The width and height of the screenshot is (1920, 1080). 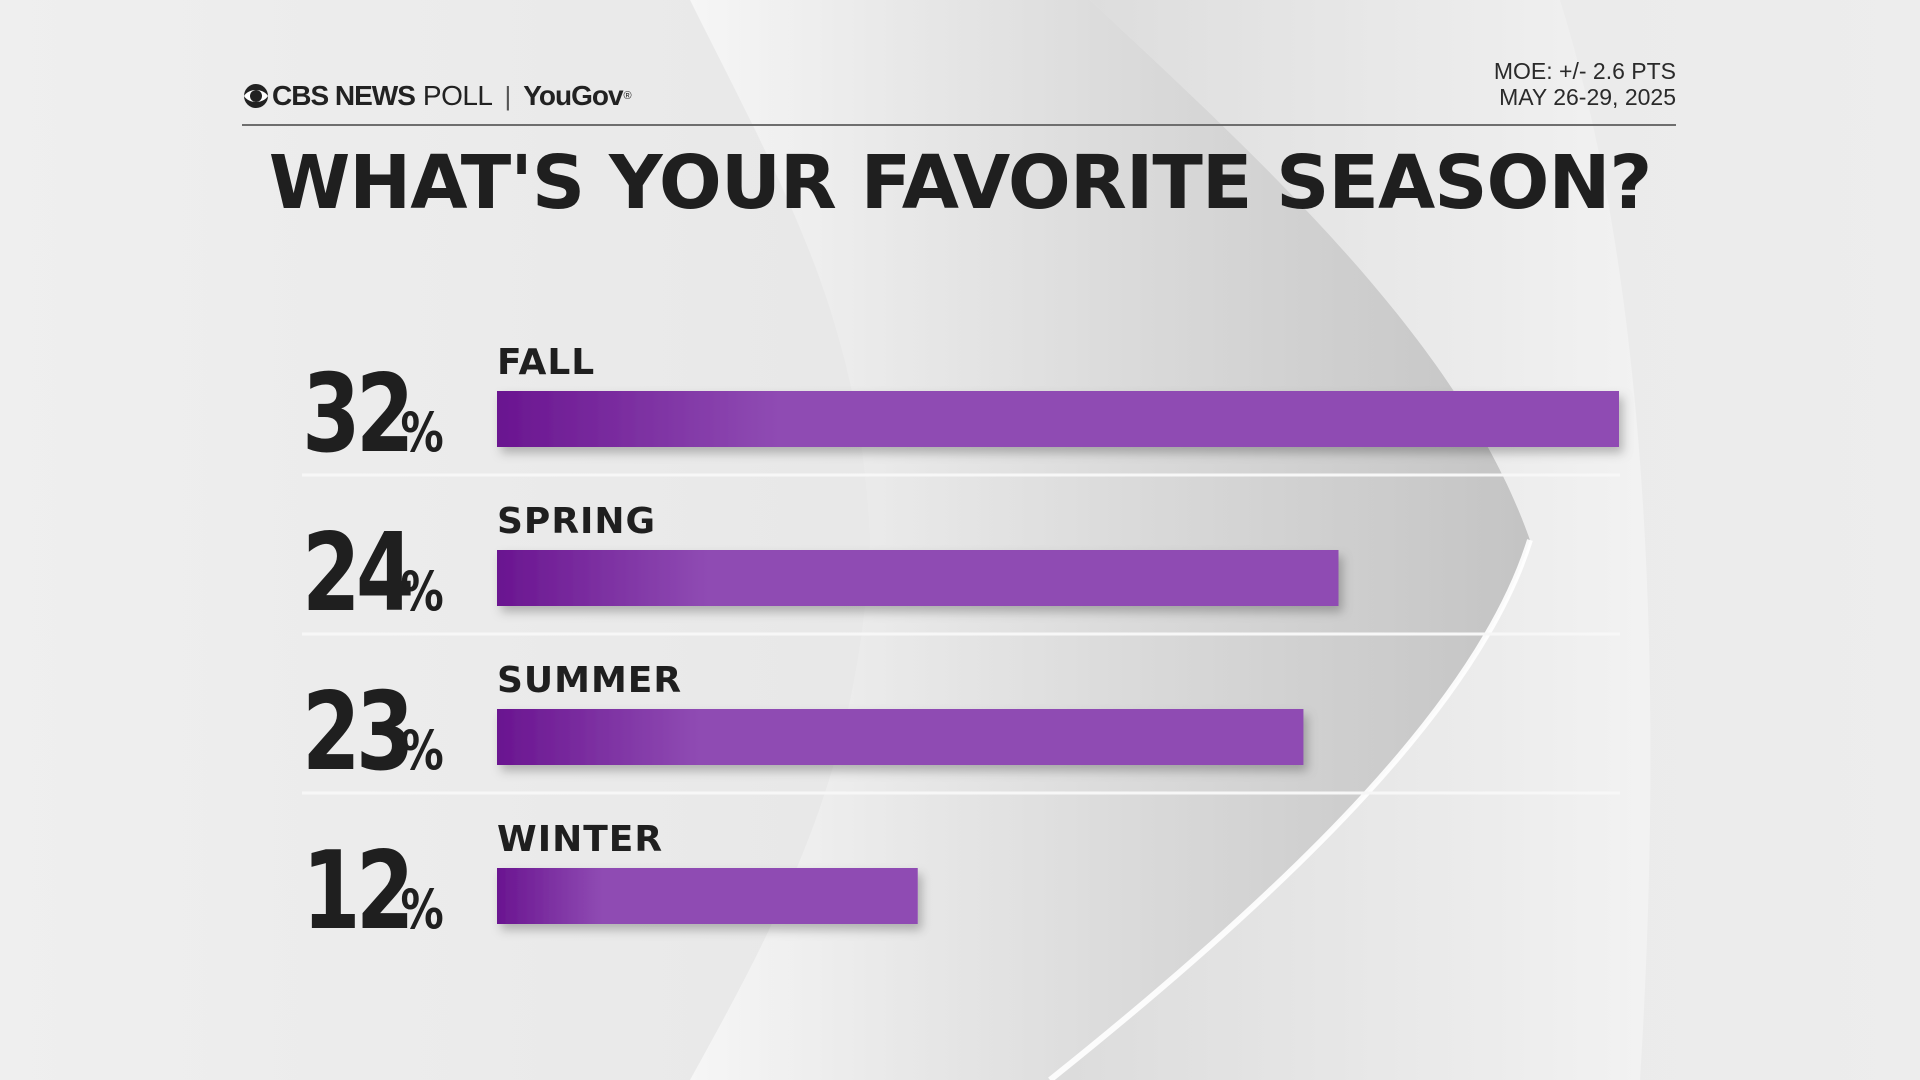 I want to click on chart-title: WHAT'S YOUR FAVORITE SEASON?, so click(x=960, y=183).